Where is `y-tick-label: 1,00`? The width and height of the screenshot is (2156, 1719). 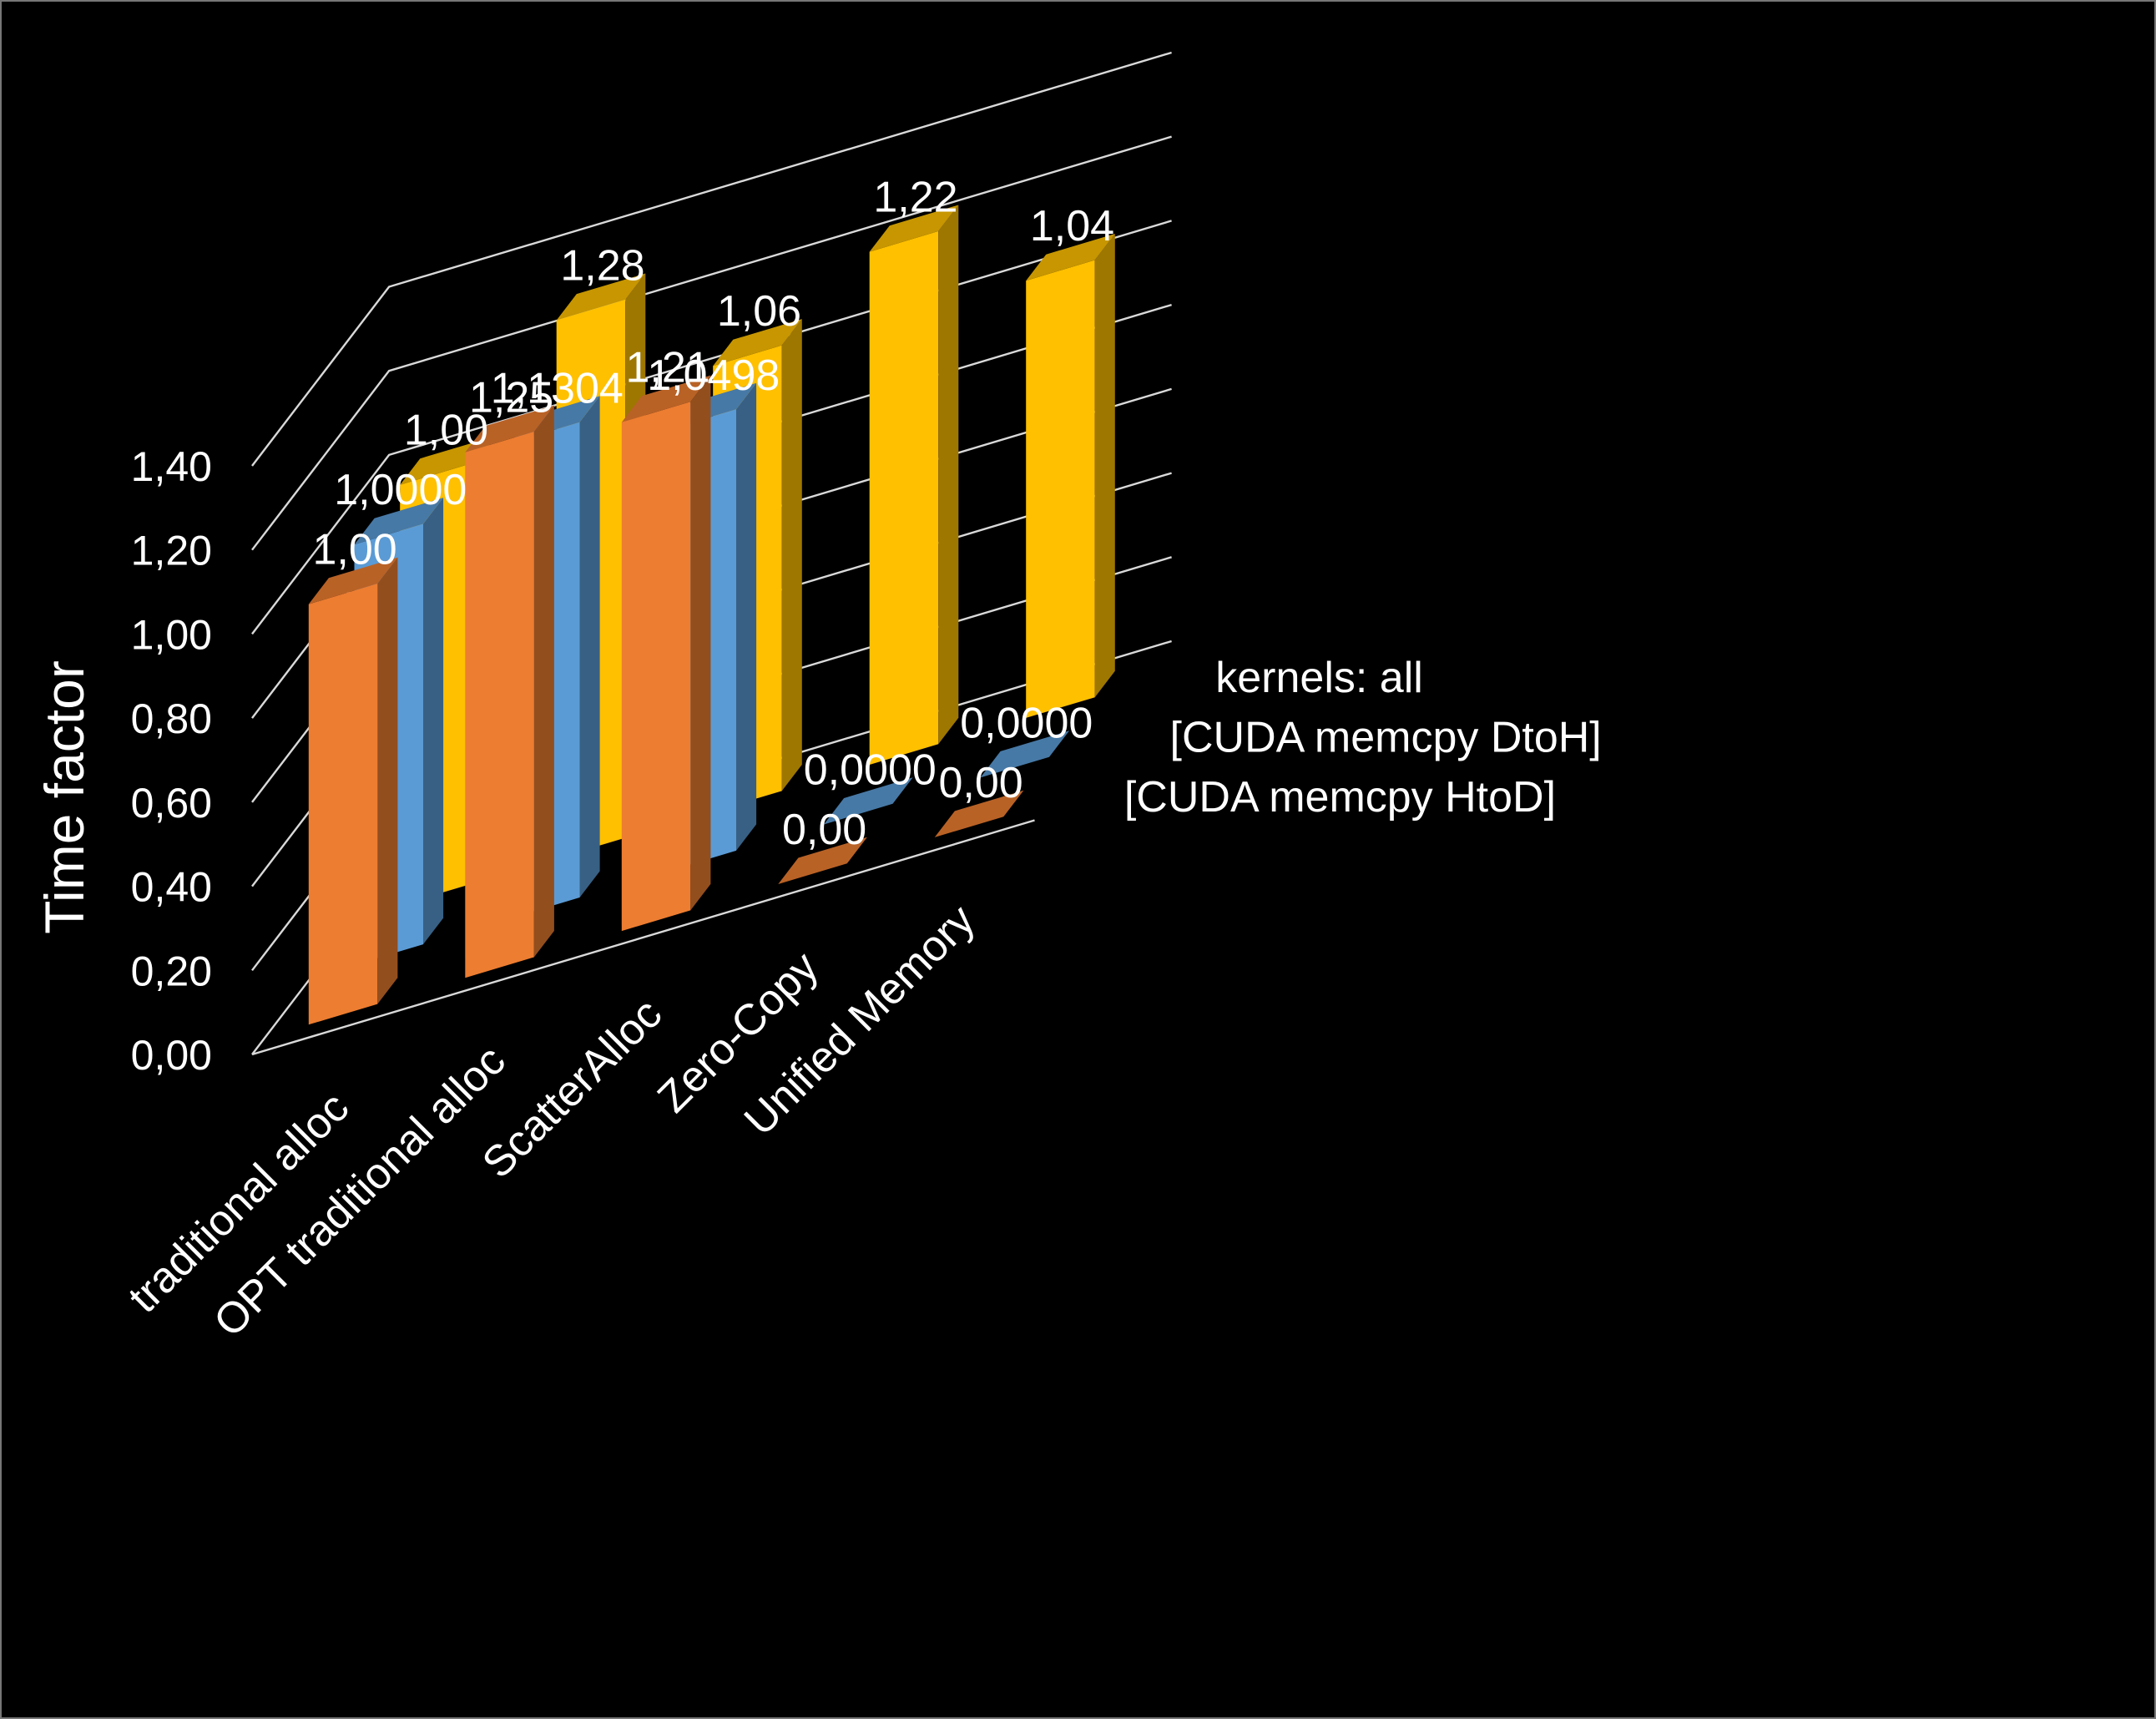
y-tick-label: 1,00 is located at coordinates (171, 635).